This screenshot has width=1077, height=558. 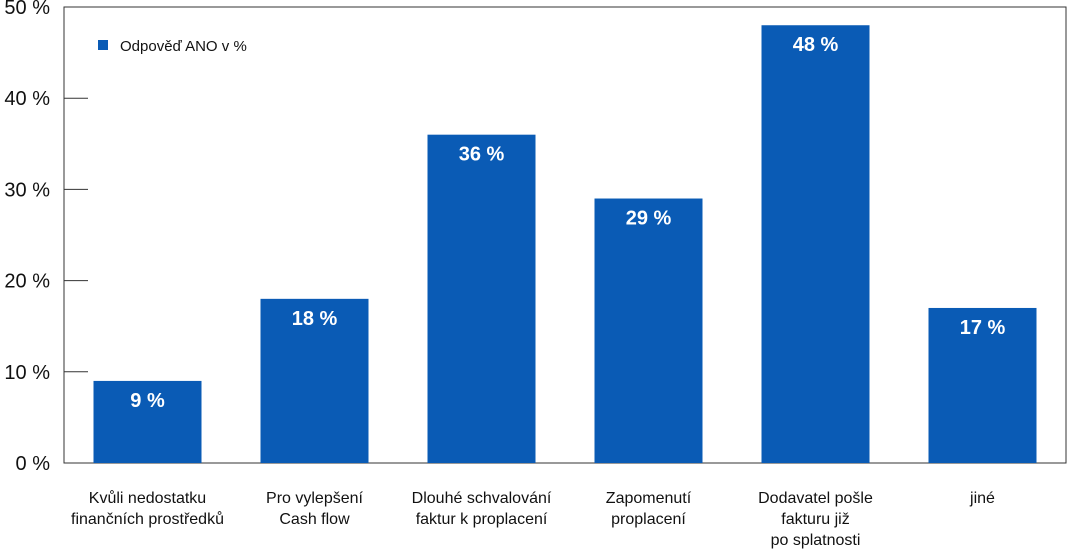 What do you see at coordinates (27, 190) in the screenshot?
I see `y-tick-label: 30 %` at bounding box center [27, 190].